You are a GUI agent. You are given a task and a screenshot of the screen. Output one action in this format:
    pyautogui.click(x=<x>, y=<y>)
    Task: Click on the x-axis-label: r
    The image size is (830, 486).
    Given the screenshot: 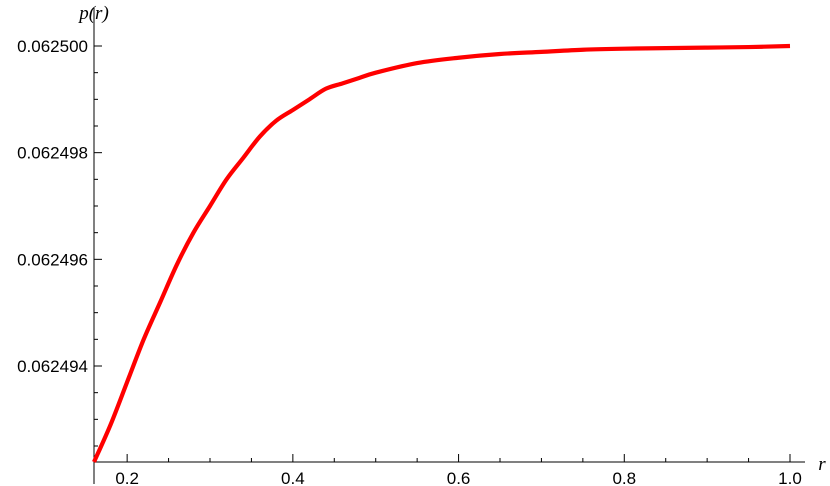 What is the action you would take?
    pyautogui.click(x=822, y=464)
    